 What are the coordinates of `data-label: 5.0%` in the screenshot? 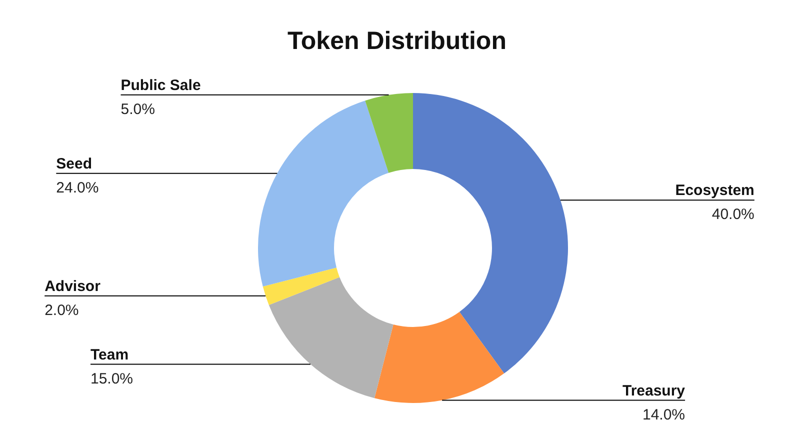 It's located at (137, 109).